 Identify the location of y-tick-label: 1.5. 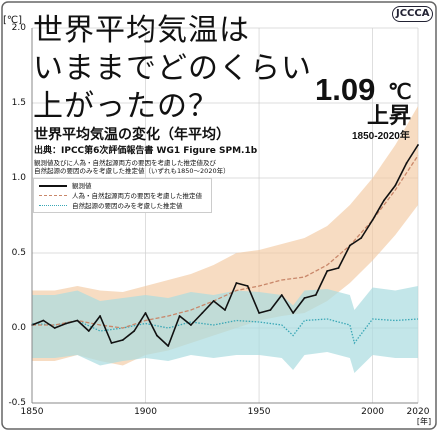
(18, 103).